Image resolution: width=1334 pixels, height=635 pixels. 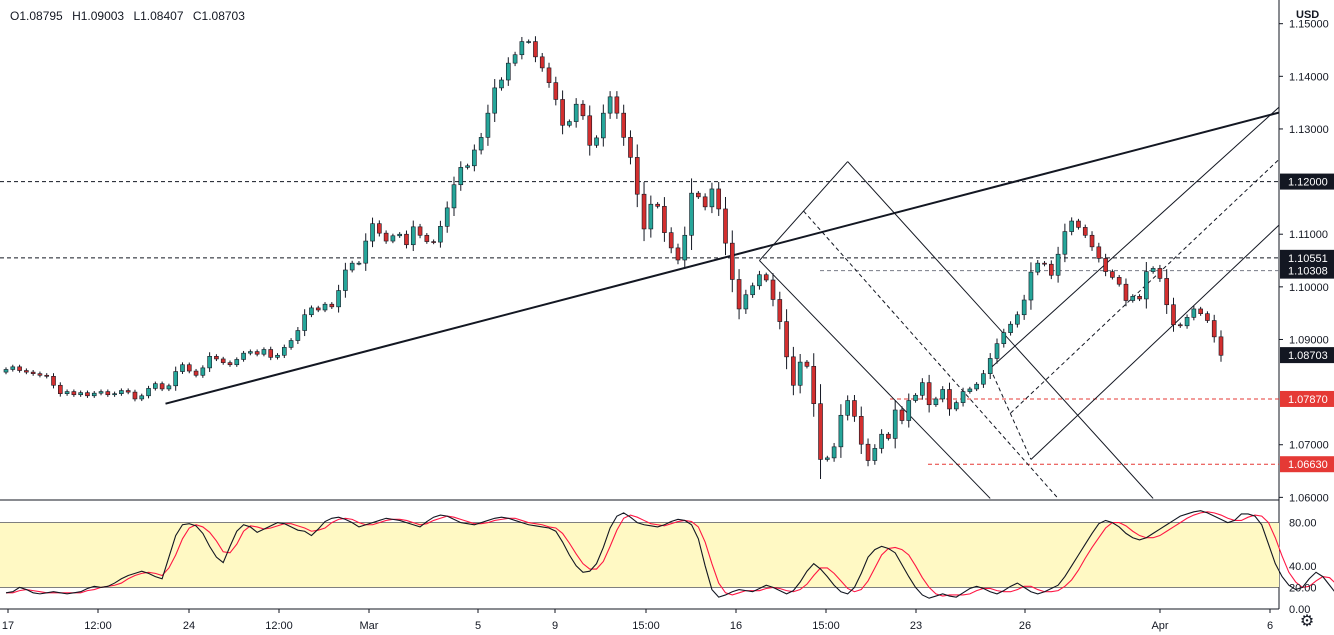 I want to click on stoch-tick-label: 40.00, so click(x=1303, y=567).